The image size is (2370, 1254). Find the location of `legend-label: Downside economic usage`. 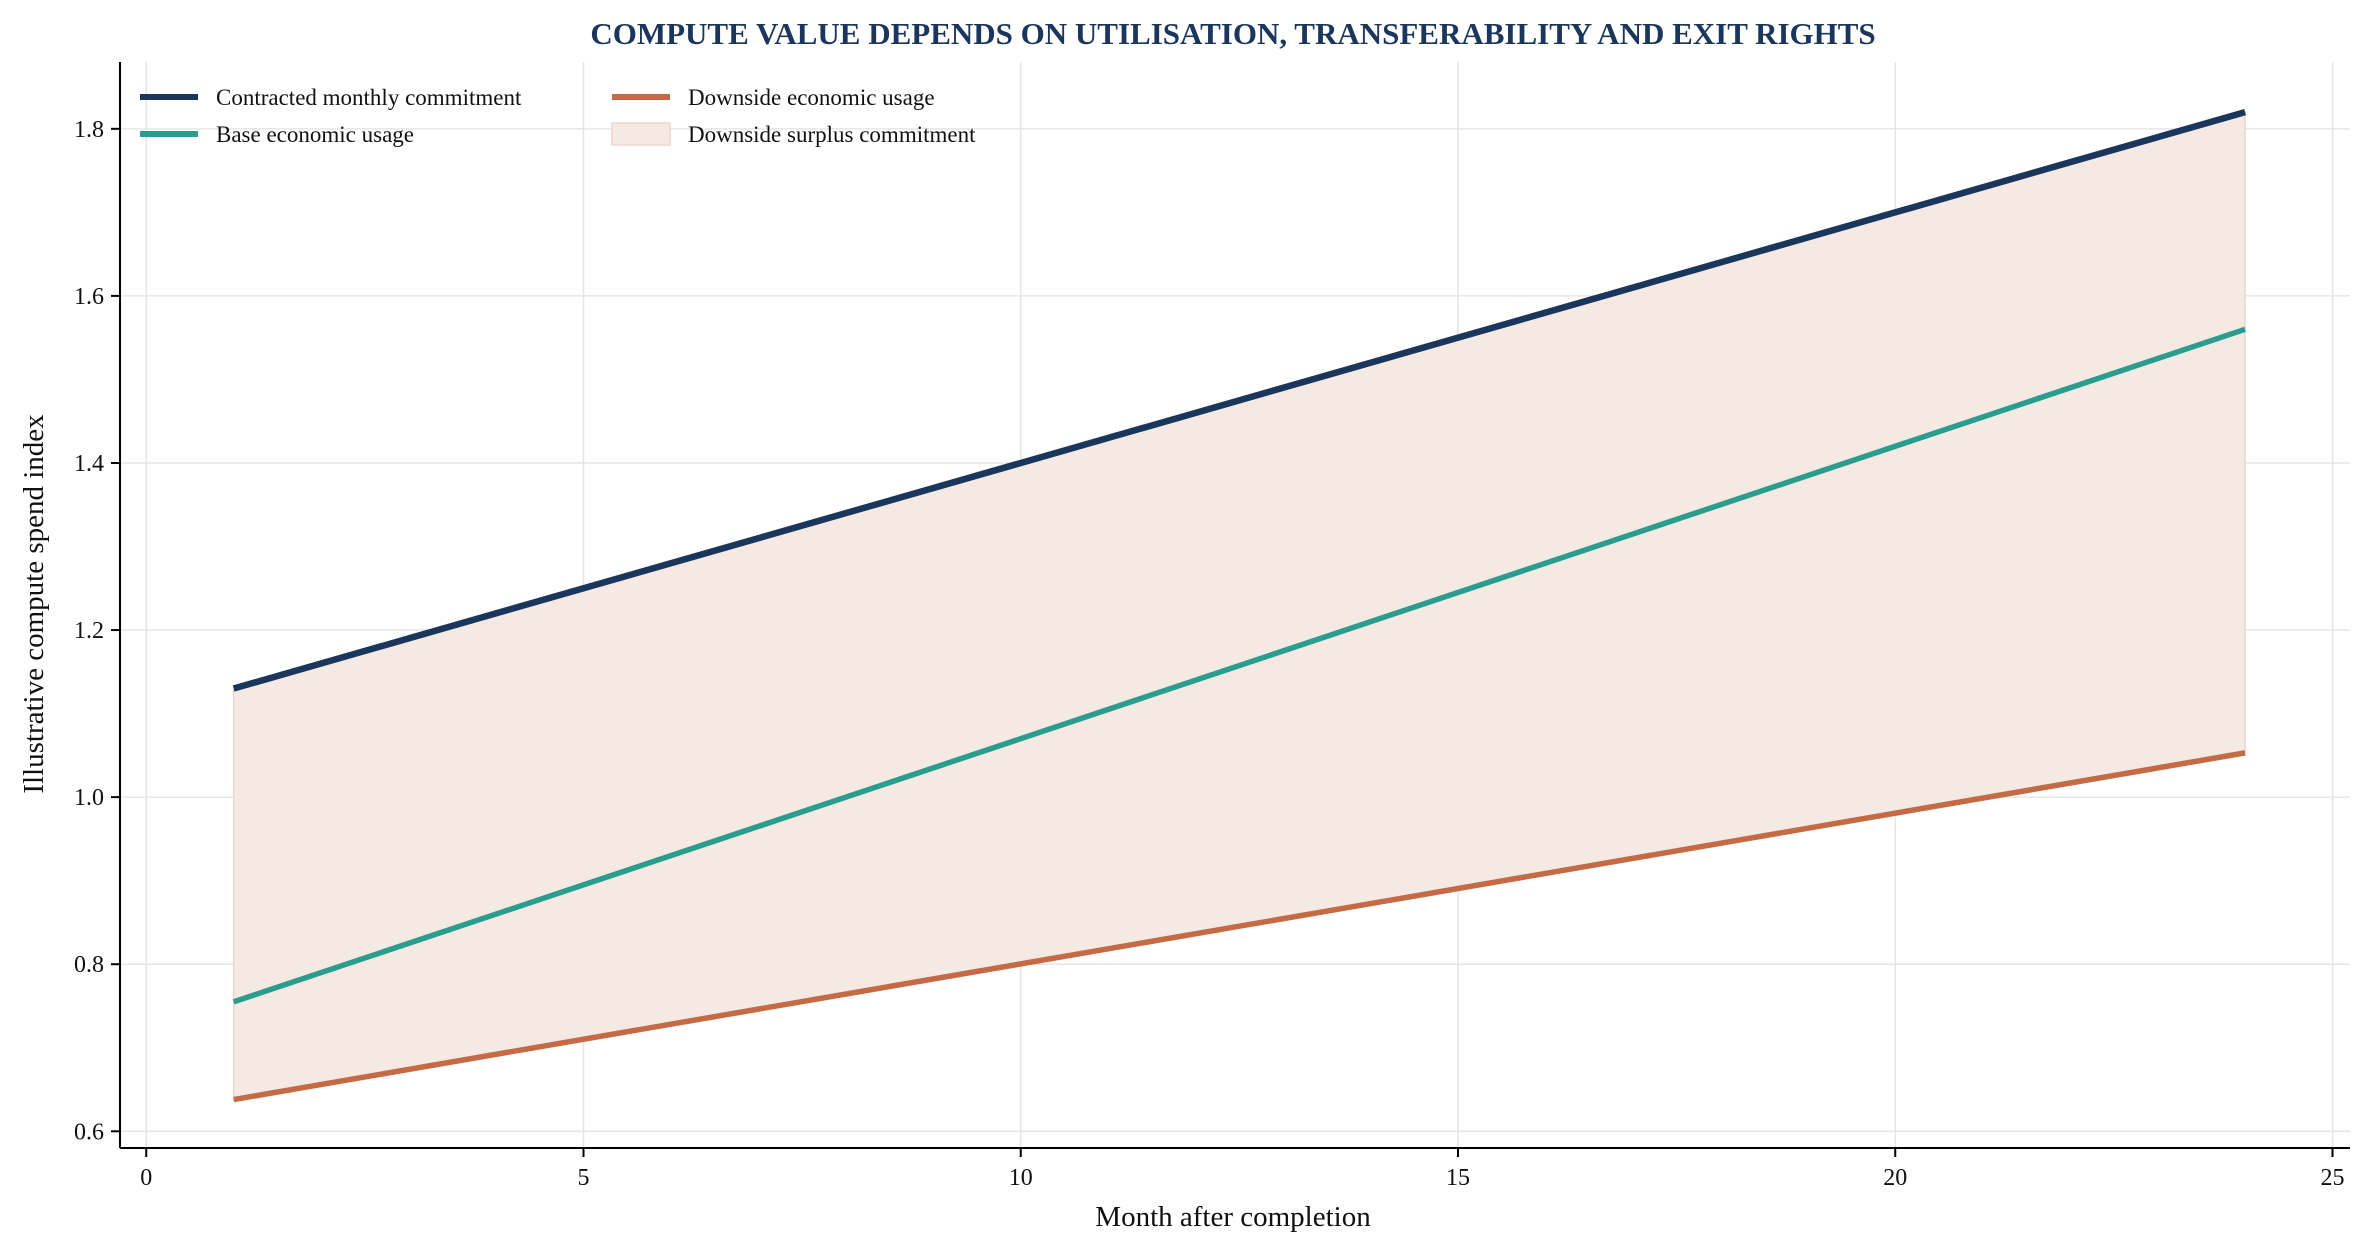

legend-label: Downside economic usage is located at coordinates (811, 97).